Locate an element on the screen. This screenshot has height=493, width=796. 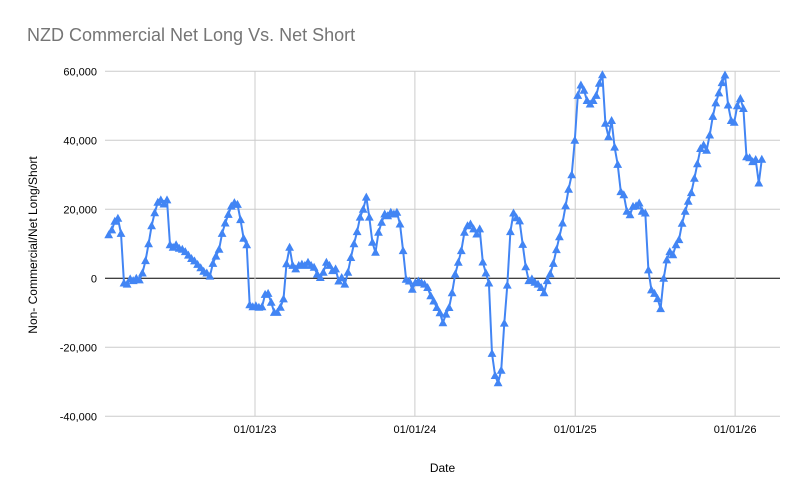
y-tick-label: 0 is located at coordinates (94, 279).